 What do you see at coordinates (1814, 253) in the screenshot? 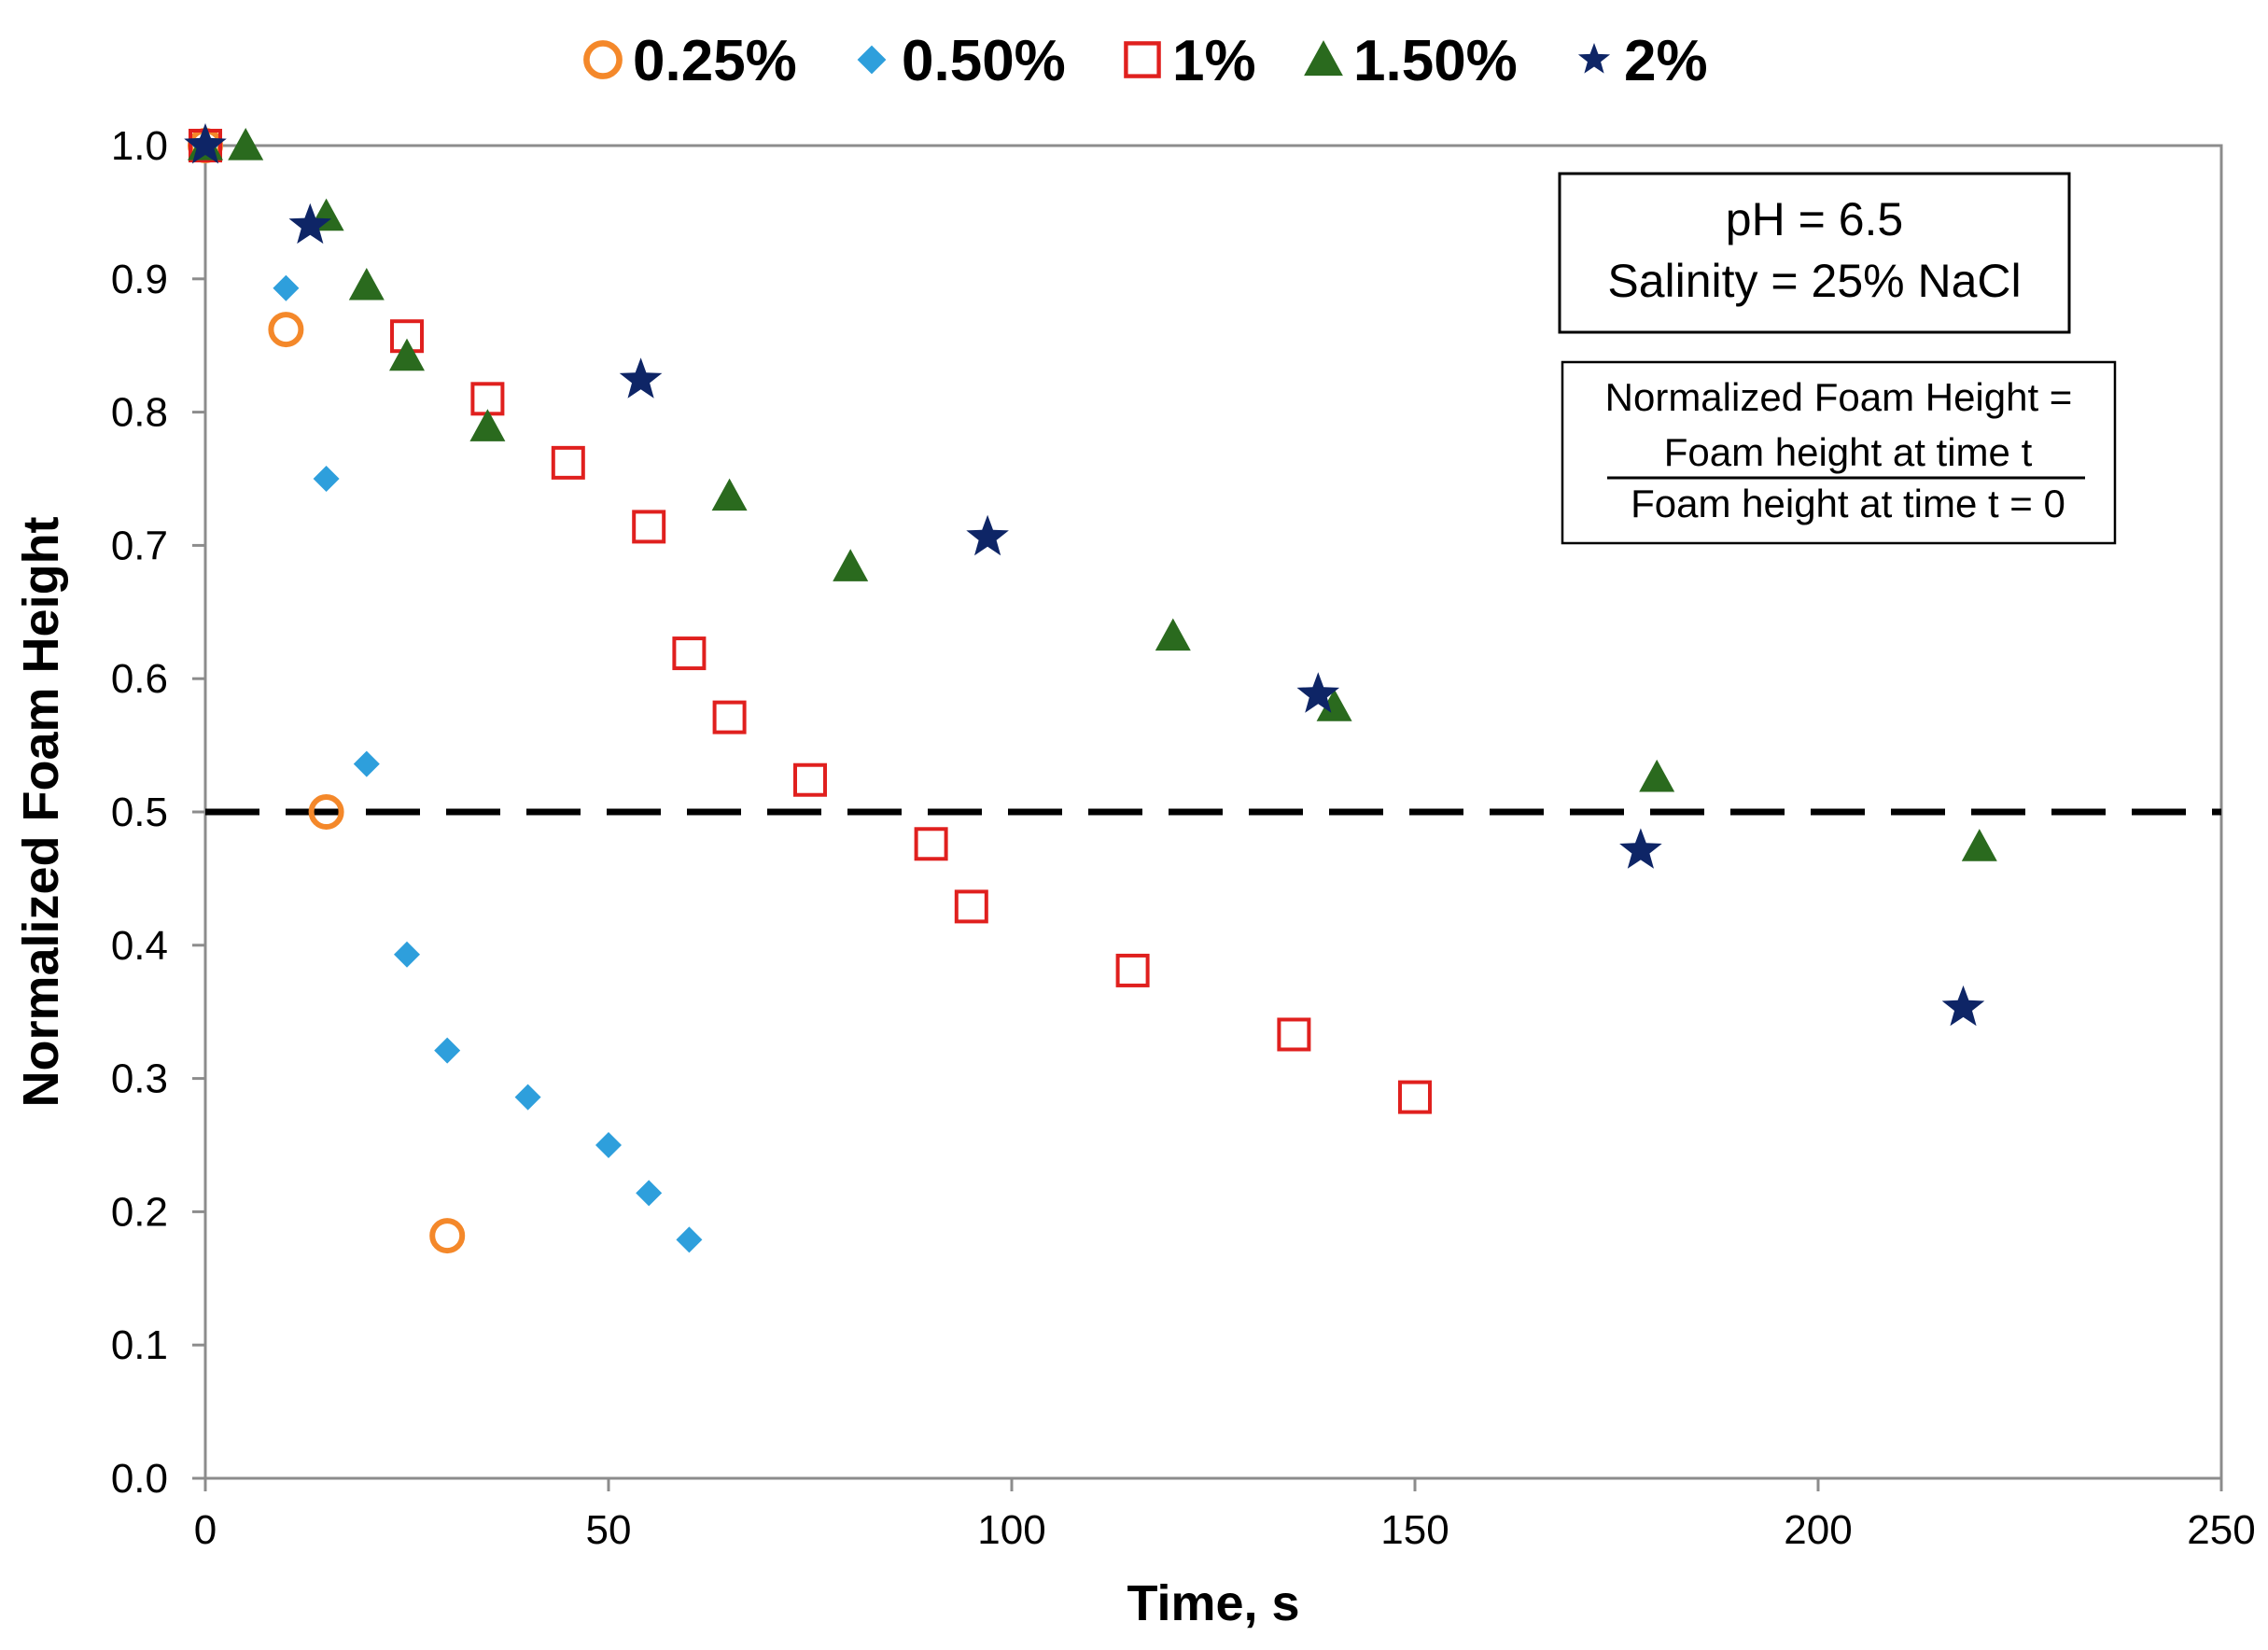
I see `conditions-box: pH = 6.5 Salinity = 25% NaCl` at bounding box center [1814, 253].